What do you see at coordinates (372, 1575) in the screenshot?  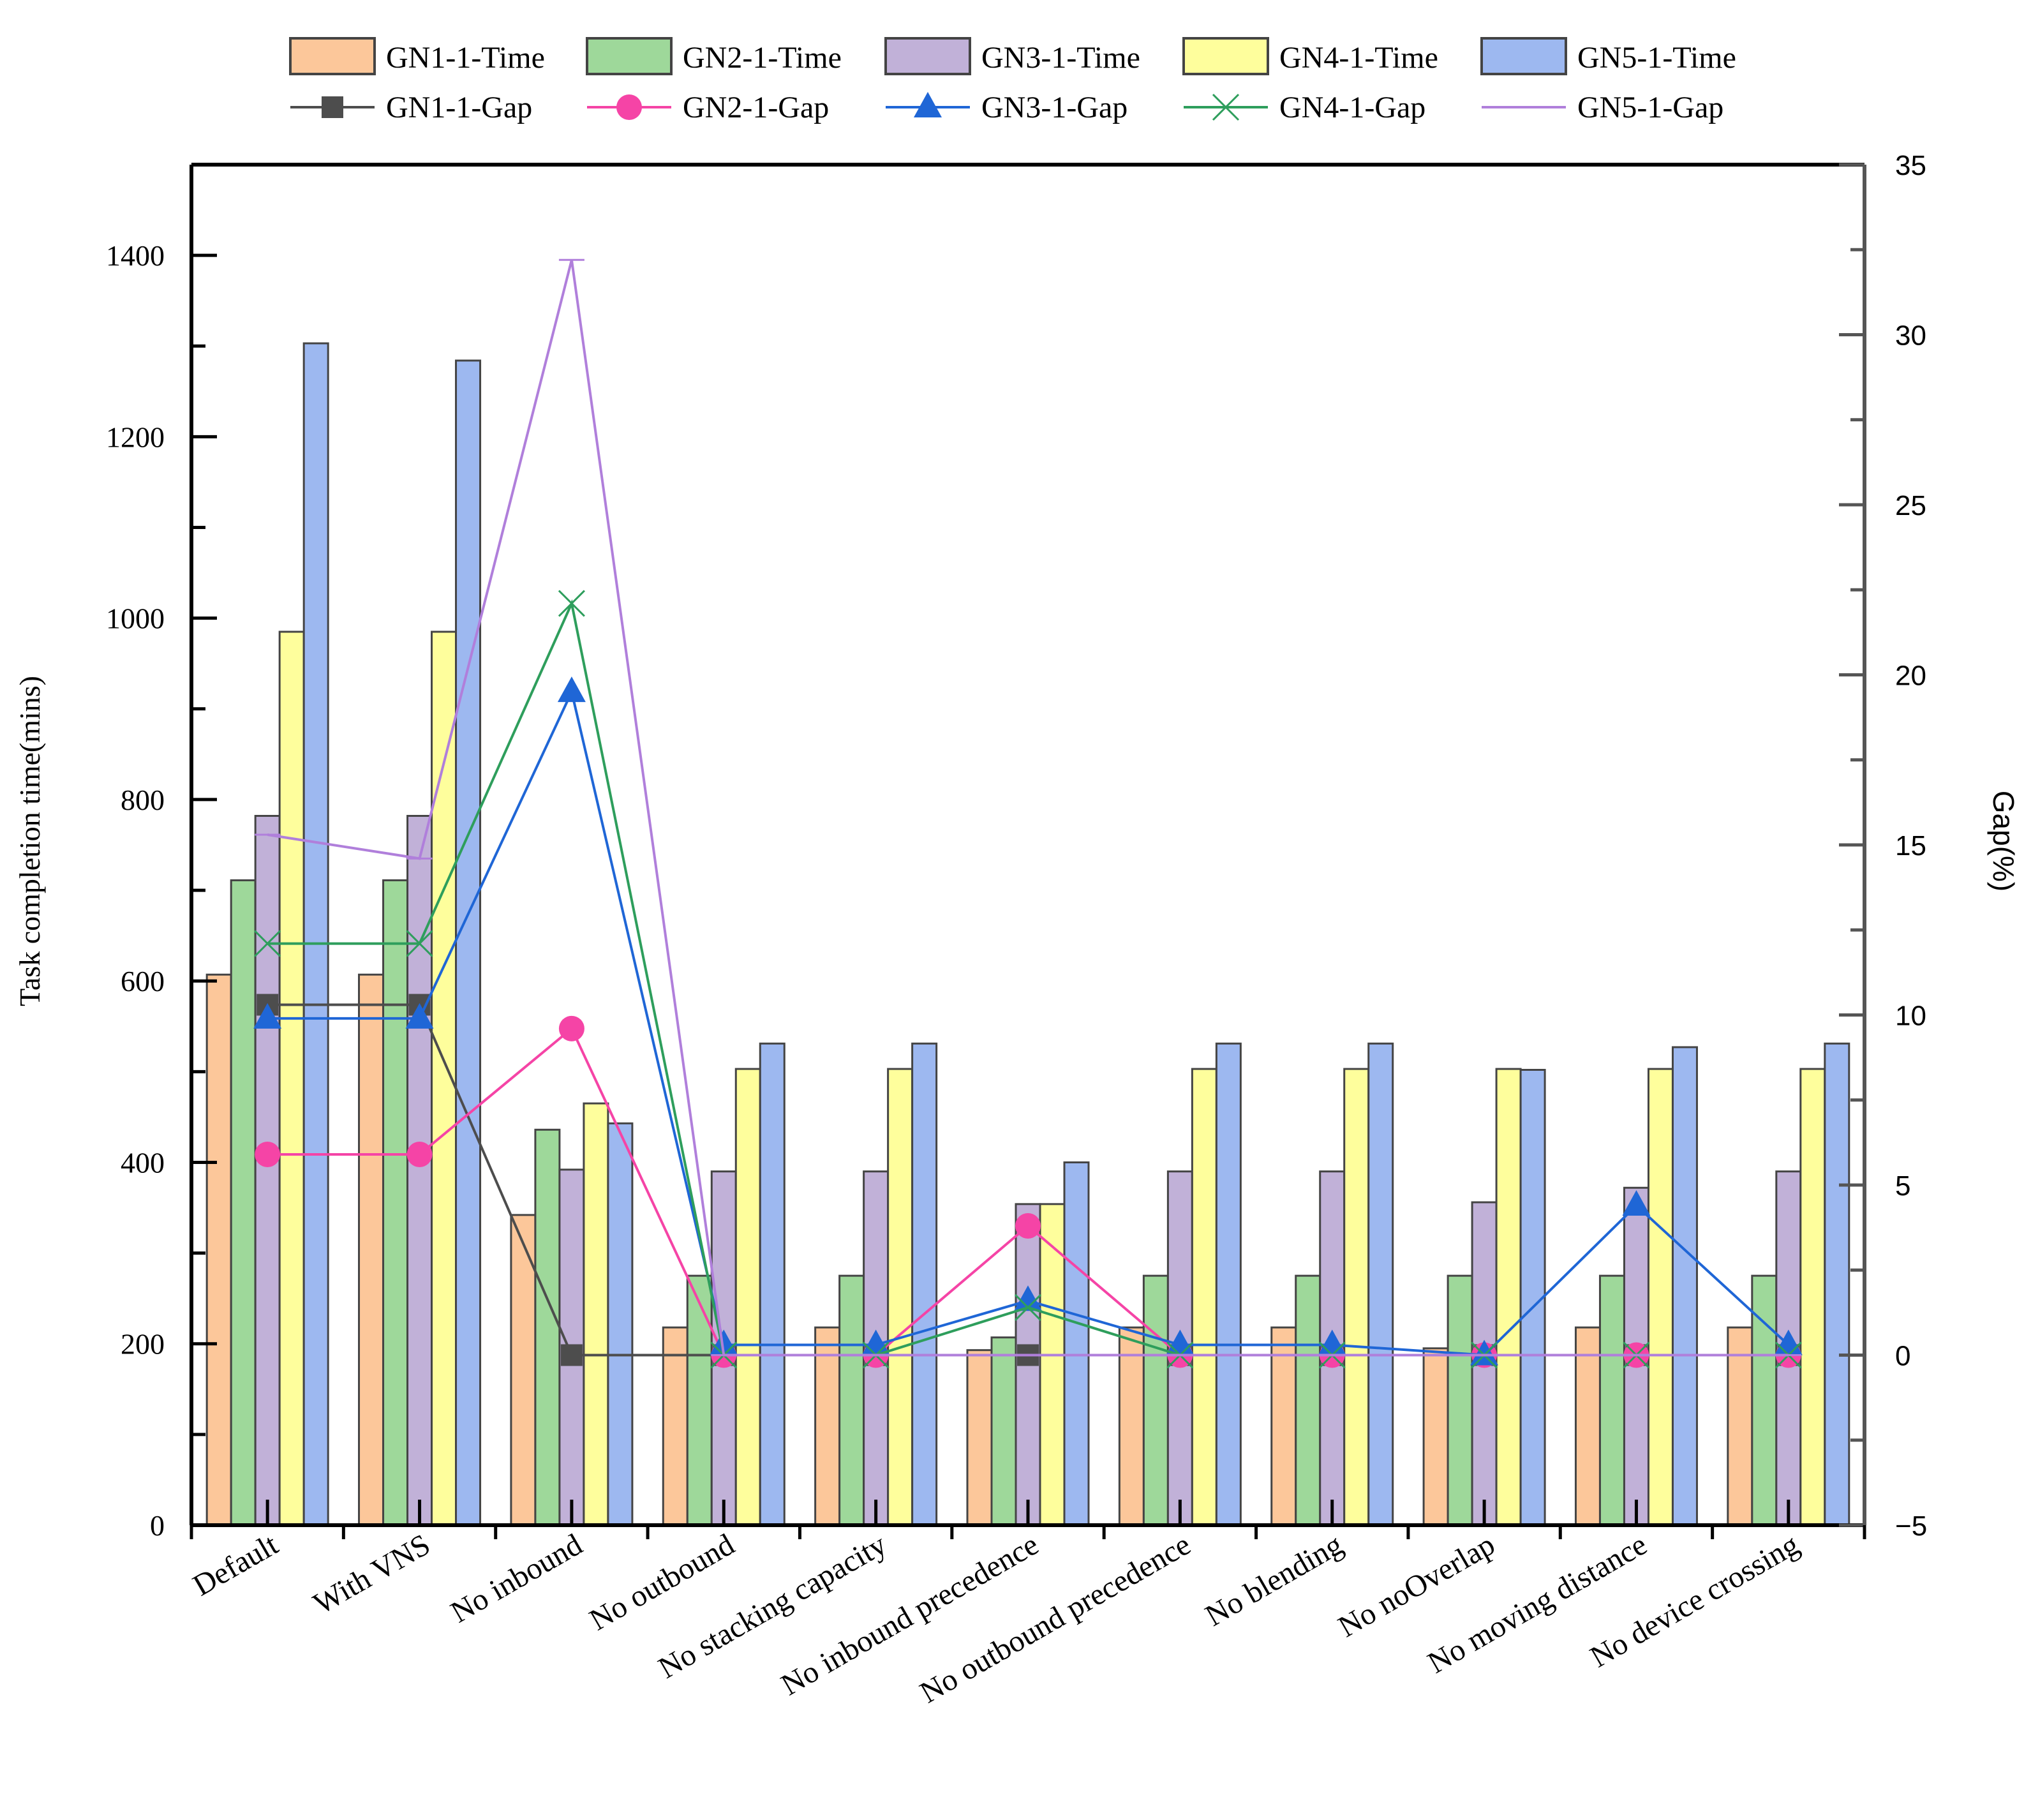 I see `x-tick-label: With VNS` at bounding box center [372, 1575].